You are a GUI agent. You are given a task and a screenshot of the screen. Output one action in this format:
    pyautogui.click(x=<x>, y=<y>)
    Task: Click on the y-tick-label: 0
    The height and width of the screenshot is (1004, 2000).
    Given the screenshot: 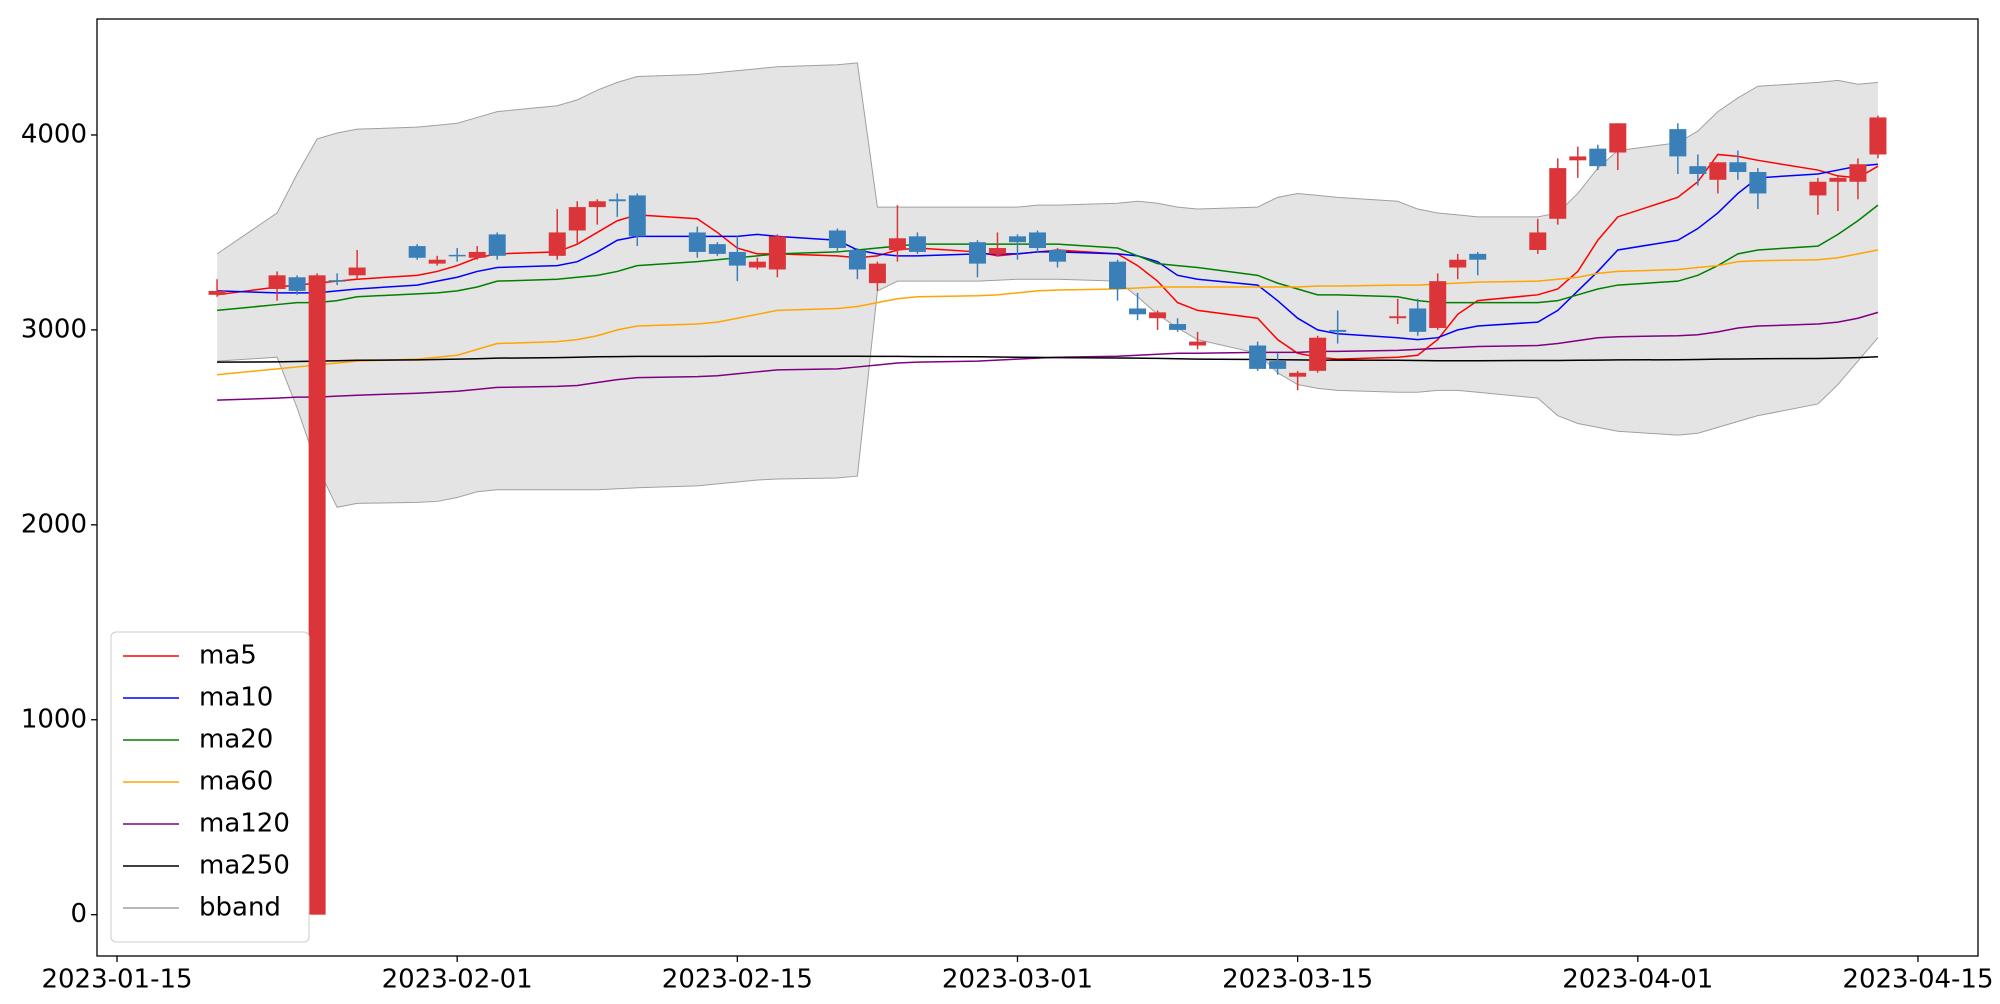 What is the action you would take?
    pyautogui.click(x=78, y=914)
    